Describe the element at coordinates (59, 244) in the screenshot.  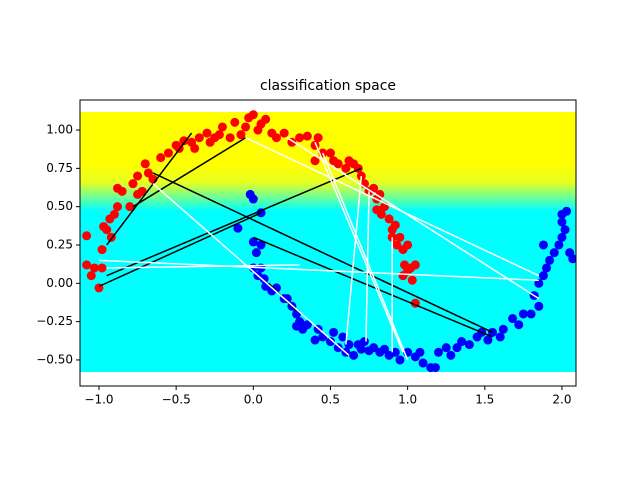
I see `y-tick-label: 0.25` at that location.